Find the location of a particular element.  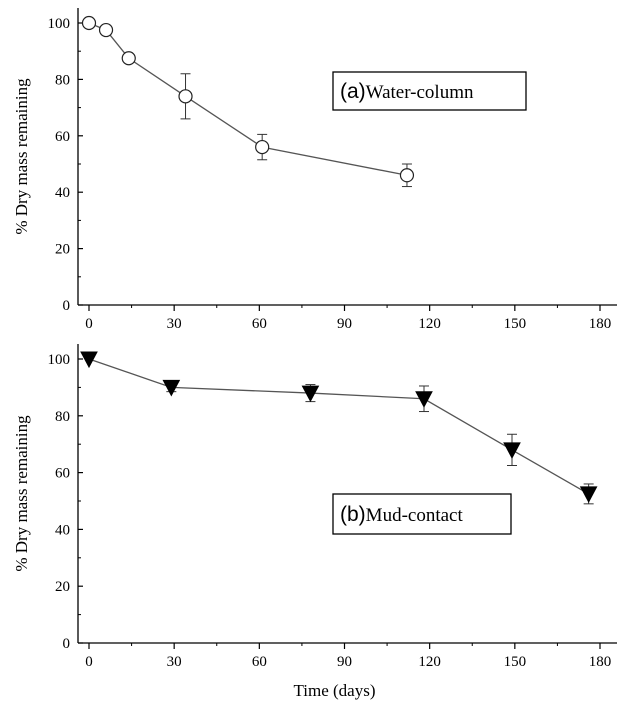

annotation-box: (b)Mud-contact is located at coordinates (422, 514).